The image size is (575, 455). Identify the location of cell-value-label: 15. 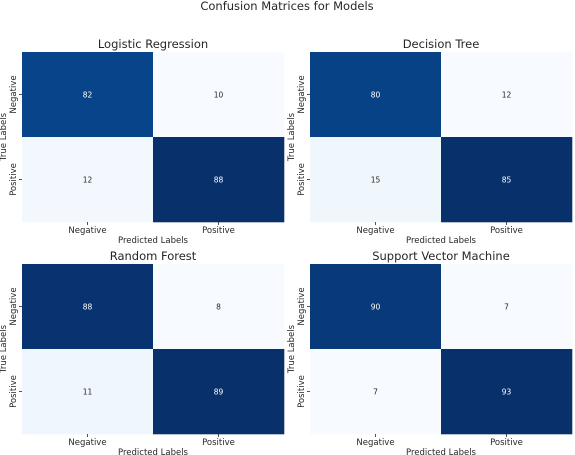
(376, 180).